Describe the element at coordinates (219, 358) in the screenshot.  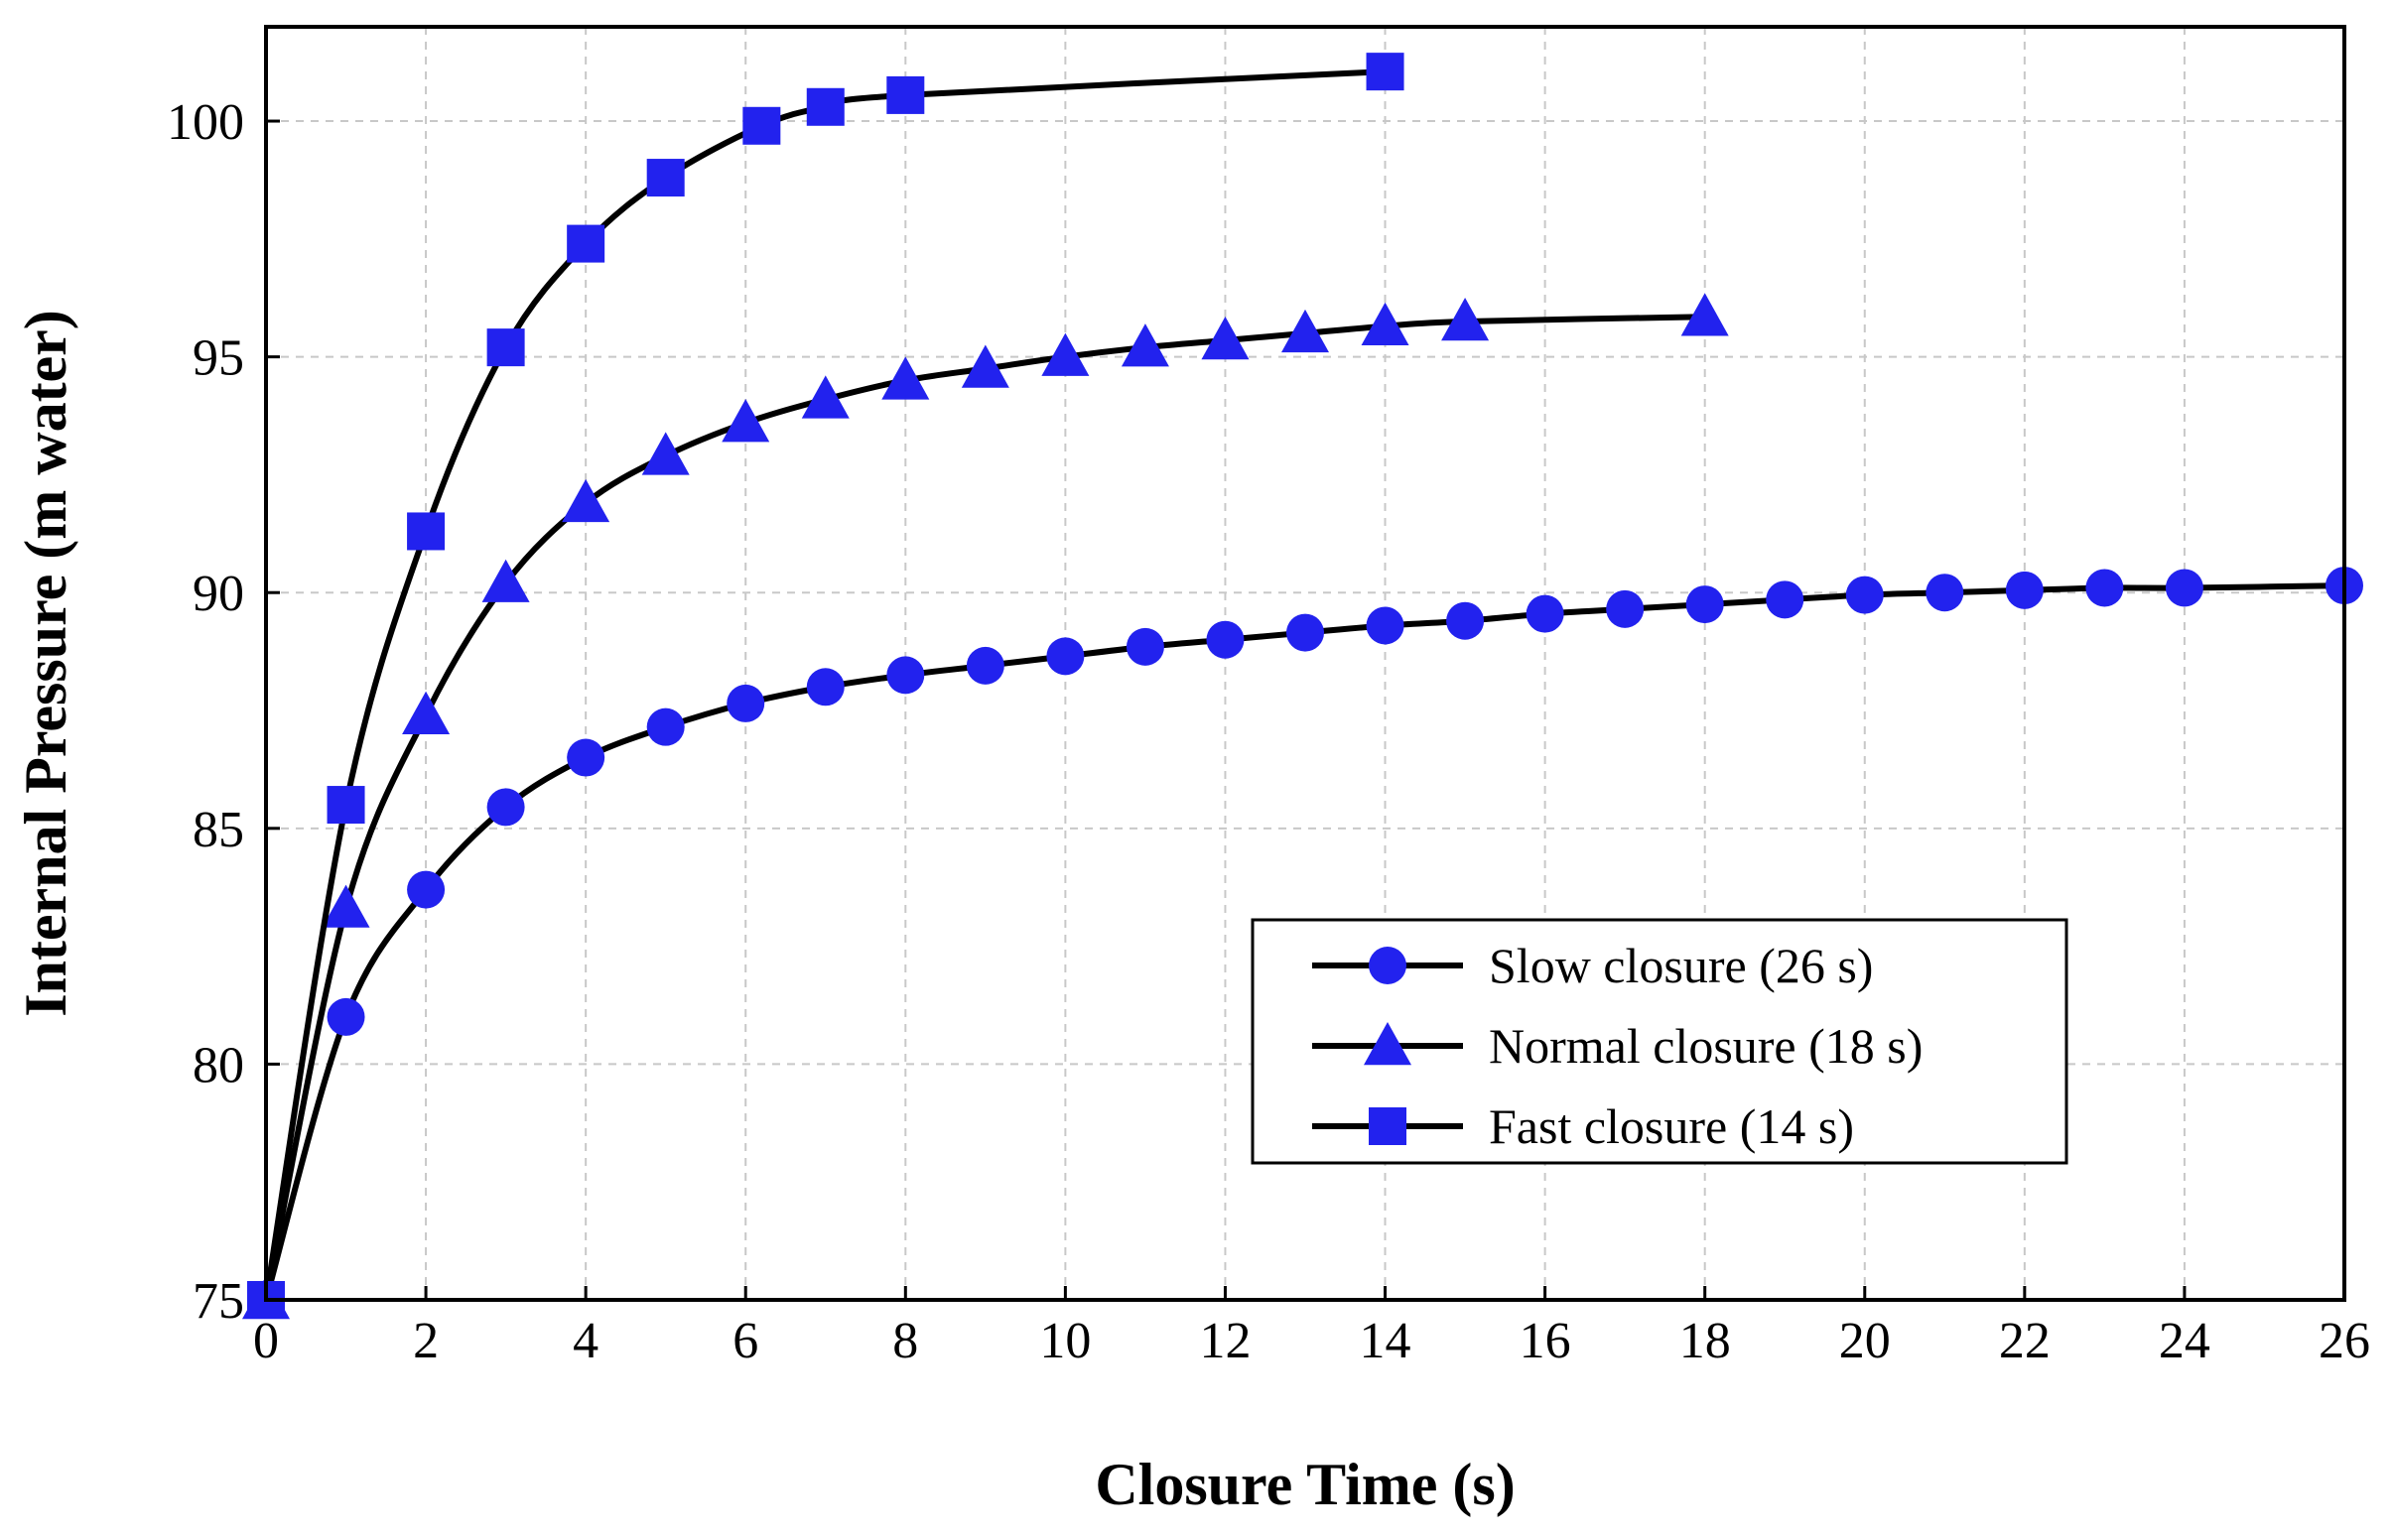
I see `y-tick-label: 95` at that location.